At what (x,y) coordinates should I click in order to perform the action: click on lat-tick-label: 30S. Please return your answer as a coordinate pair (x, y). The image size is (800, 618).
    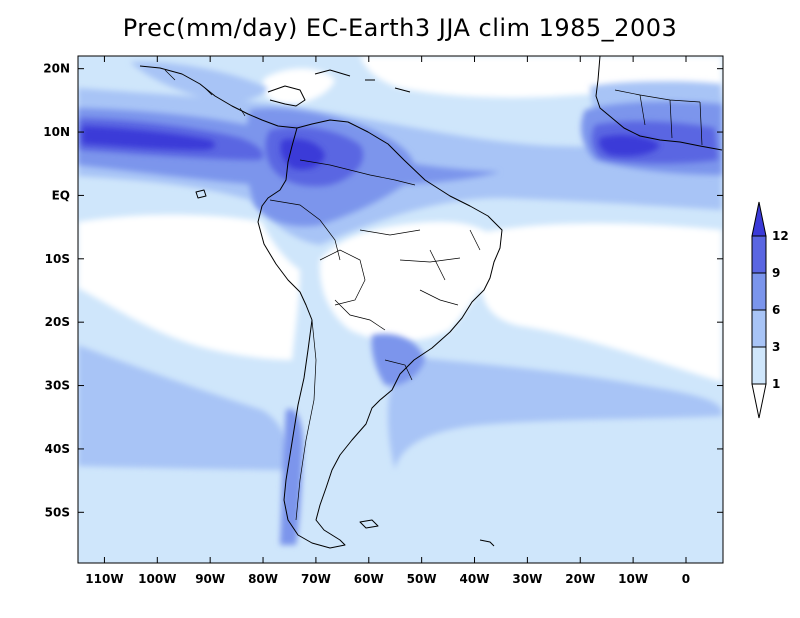
    Looking at the image, I should click on (57, 386).